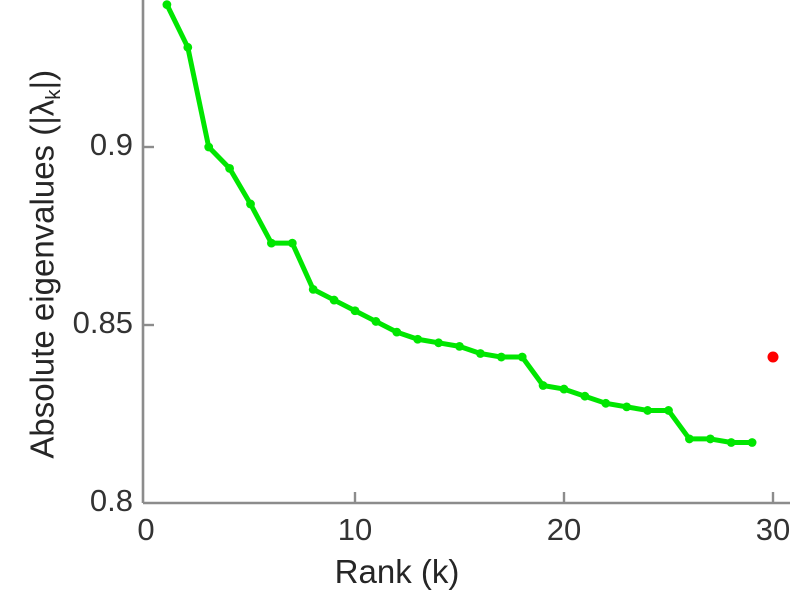  I want to click on outlier-point-marker, so click(773, 357).